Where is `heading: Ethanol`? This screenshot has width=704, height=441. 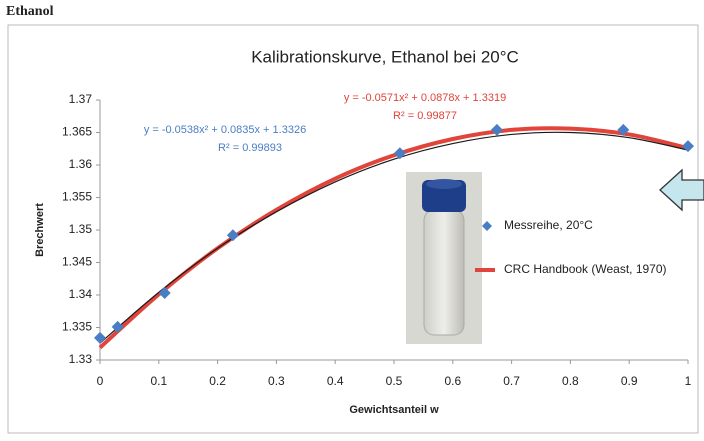
heading: Ethanol is located at coordinates (30, 11).